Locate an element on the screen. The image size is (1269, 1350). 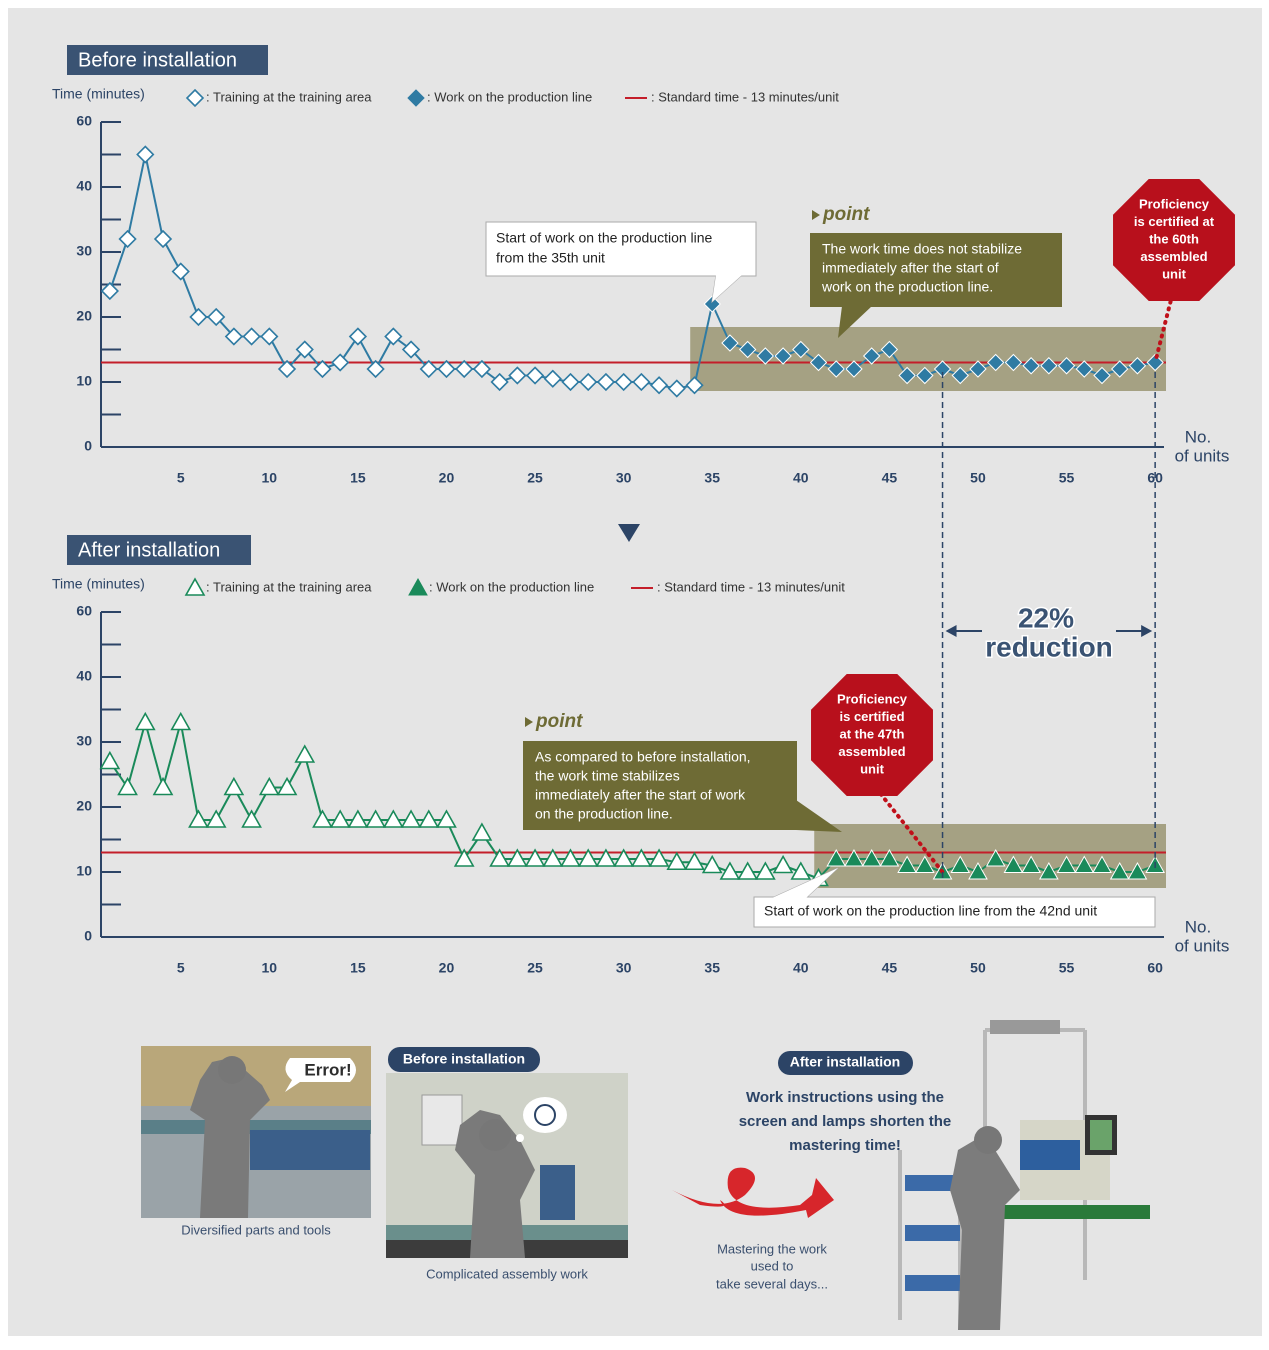
y-tick-label: 60 is located at coordinates (84, 611).